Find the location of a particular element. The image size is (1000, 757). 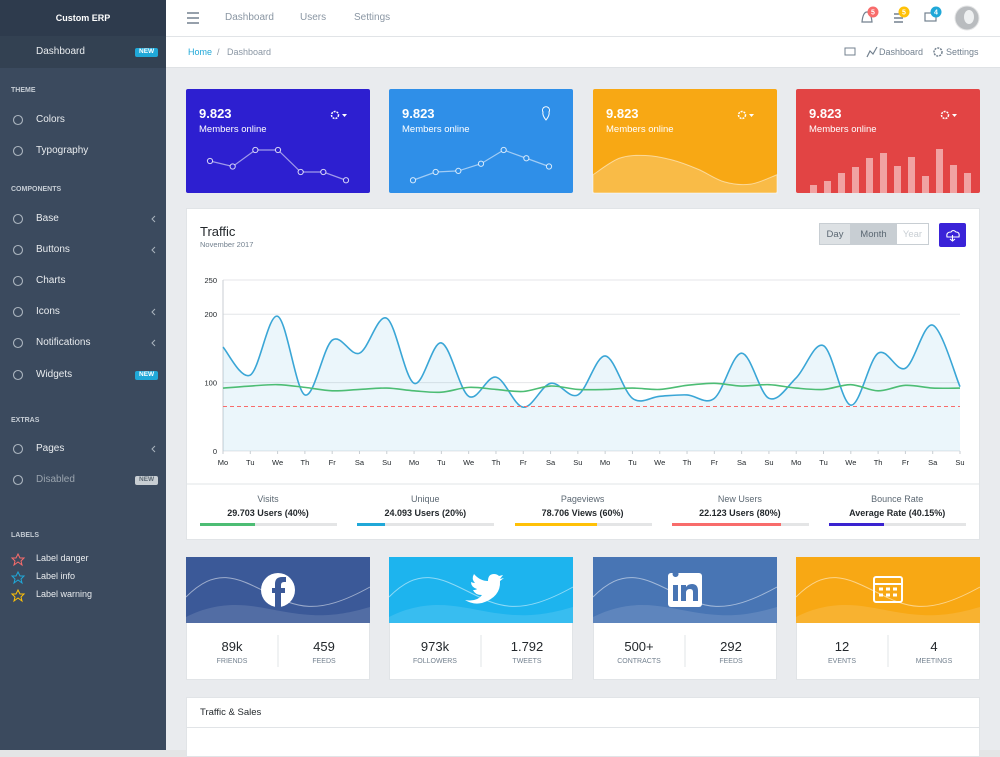

nav-link: Settings is located at coordinates (372, 17).